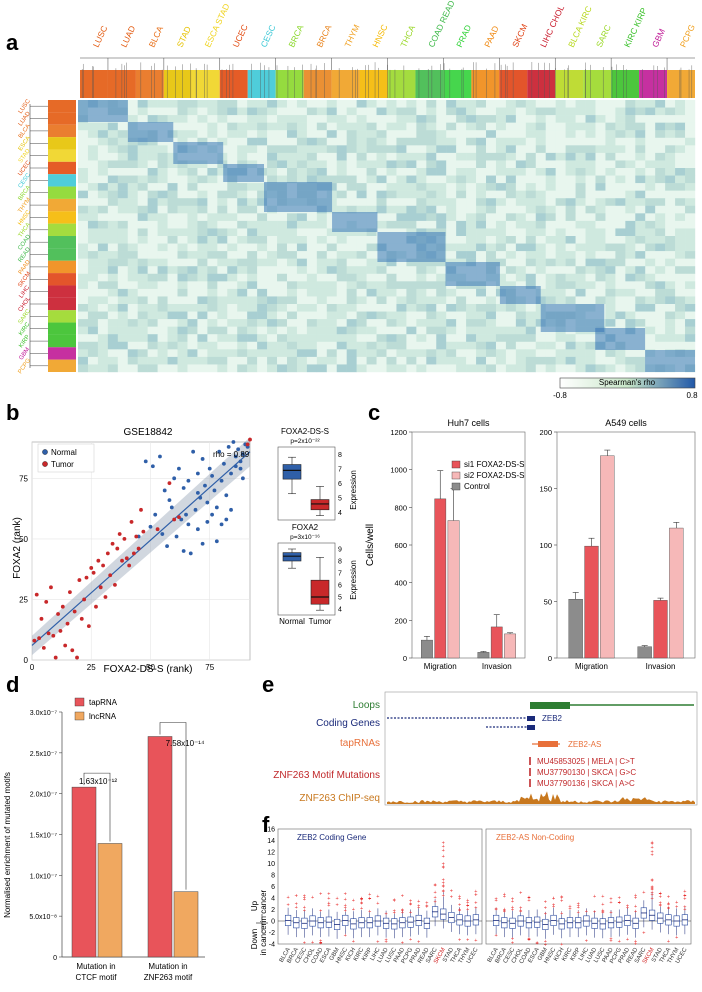  I want to click on boxplot-ytick: 4, so click(340, 513).